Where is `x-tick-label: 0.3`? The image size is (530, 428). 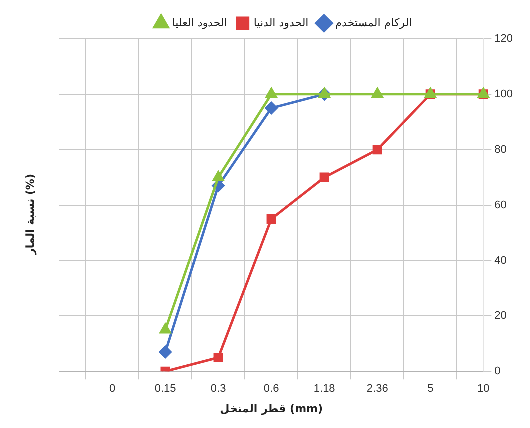
x-tick-label: 0.3 is located at coordinates (218, 389).